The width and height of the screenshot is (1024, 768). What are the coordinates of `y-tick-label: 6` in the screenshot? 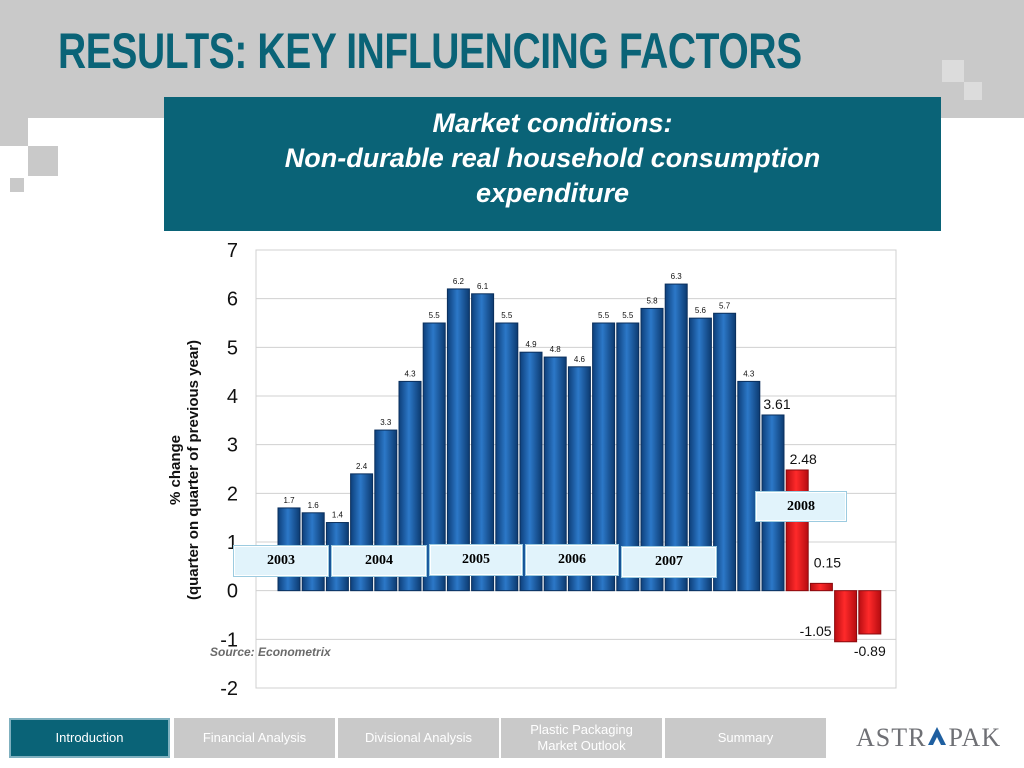 It's located at (232, 300).